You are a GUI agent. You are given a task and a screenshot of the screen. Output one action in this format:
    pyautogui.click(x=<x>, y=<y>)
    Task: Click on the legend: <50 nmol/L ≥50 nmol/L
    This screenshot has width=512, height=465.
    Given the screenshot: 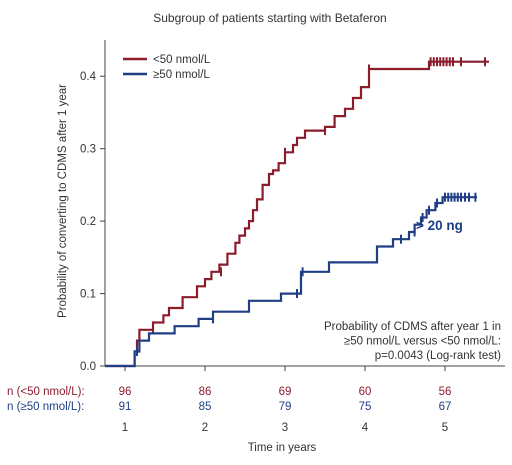 What is the action you would take?
    pyautogui.click(x=167, y=67)
    